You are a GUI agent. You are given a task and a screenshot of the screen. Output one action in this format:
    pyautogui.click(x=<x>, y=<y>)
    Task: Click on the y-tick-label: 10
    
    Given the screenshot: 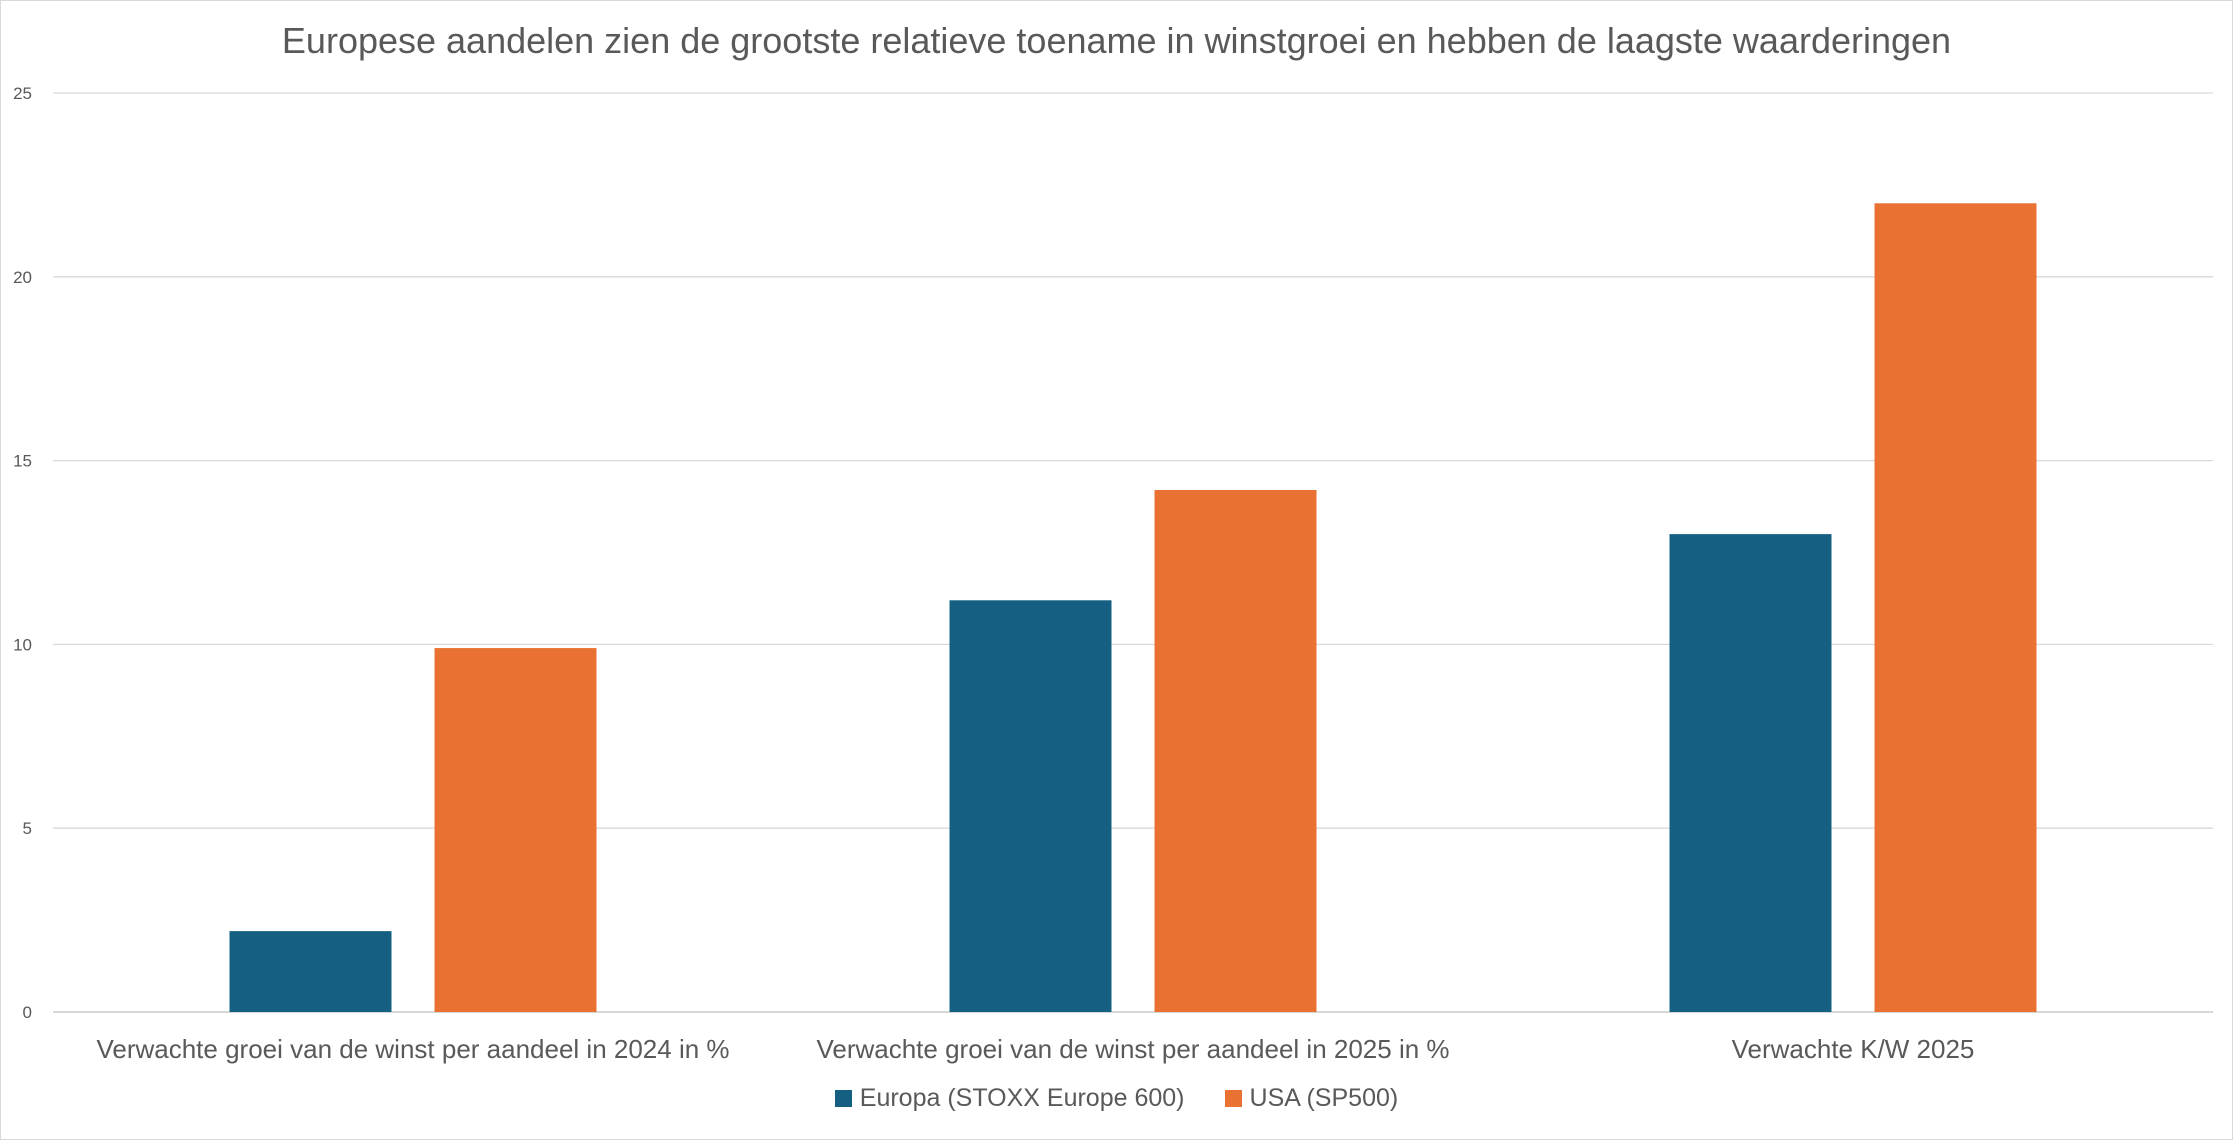 What is the action you would take?
    pyautogui.click(x=22, y=644)
    